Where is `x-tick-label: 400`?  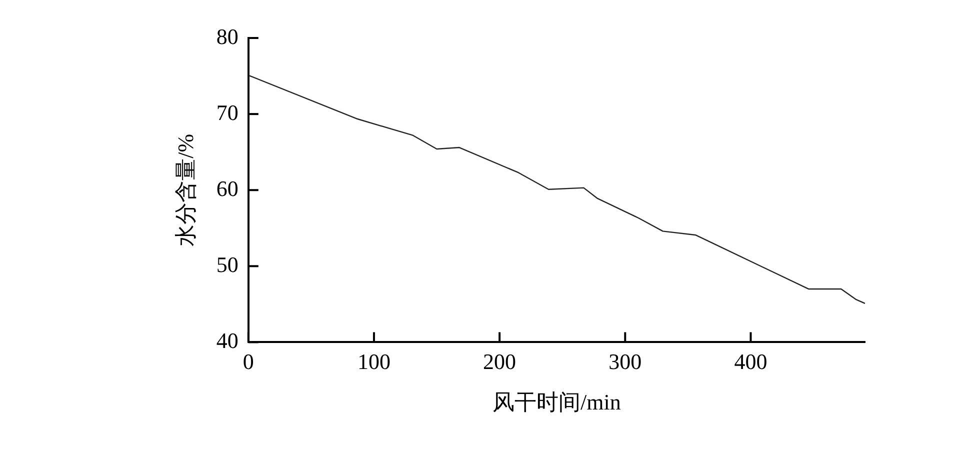 x-tick-label: 400 is located at coordinates (751, 361).